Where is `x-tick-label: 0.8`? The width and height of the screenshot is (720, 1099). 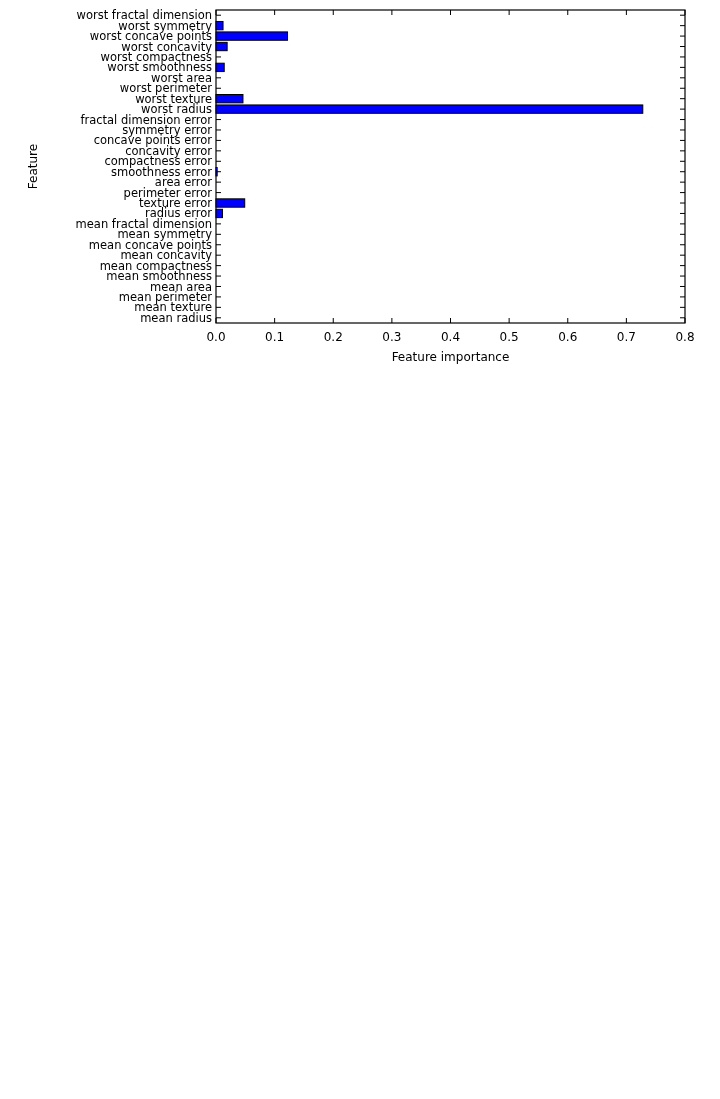
x-tick-label: 0.8 is located at coordinates (685, 337).